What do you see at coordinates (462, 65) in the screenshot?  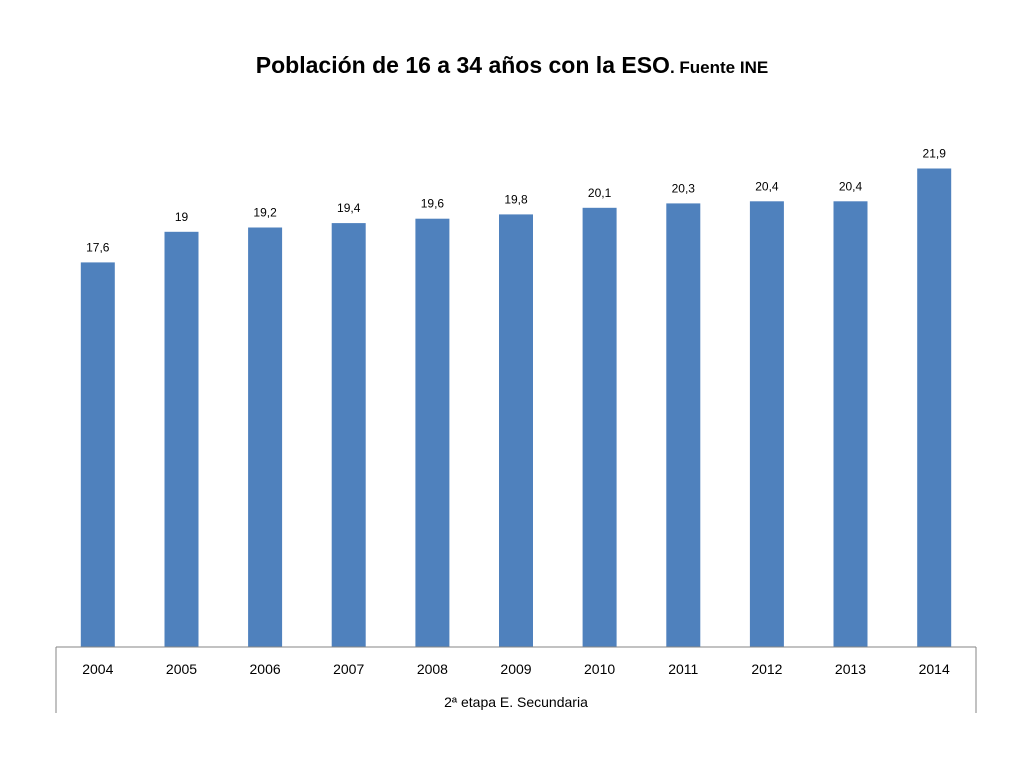 I see `chart-title-main: Población de 16 a 34 años con la ESO` at bounding box center [462, 65].